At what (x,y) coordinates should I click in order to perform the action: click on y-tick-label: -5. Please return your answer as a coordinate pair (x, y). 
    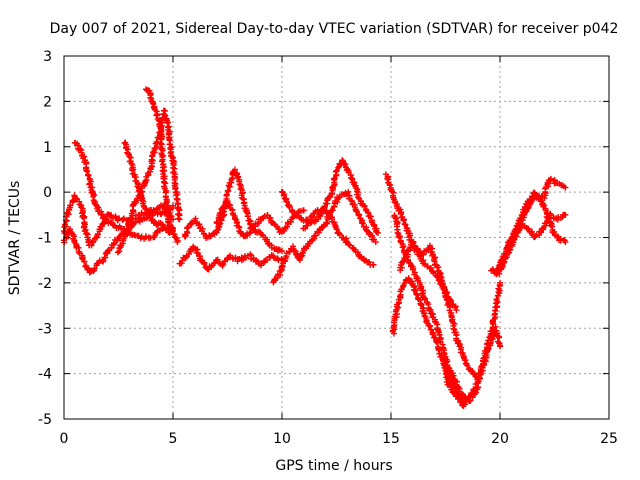
    Looking at the image, I should click on (45, 420).